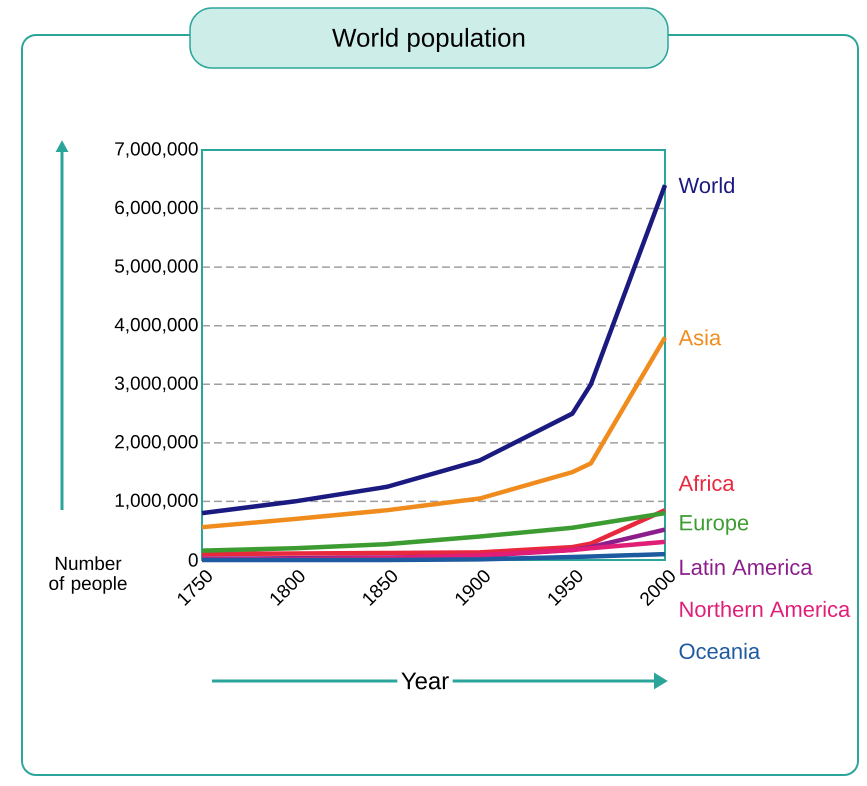 Image resolution: width=867 pixels, height=786 pixels. What do you see at coordinates (193, 560) in the screenshot?
I see `y-tick-label: 0` at bounding box center [193, 560].